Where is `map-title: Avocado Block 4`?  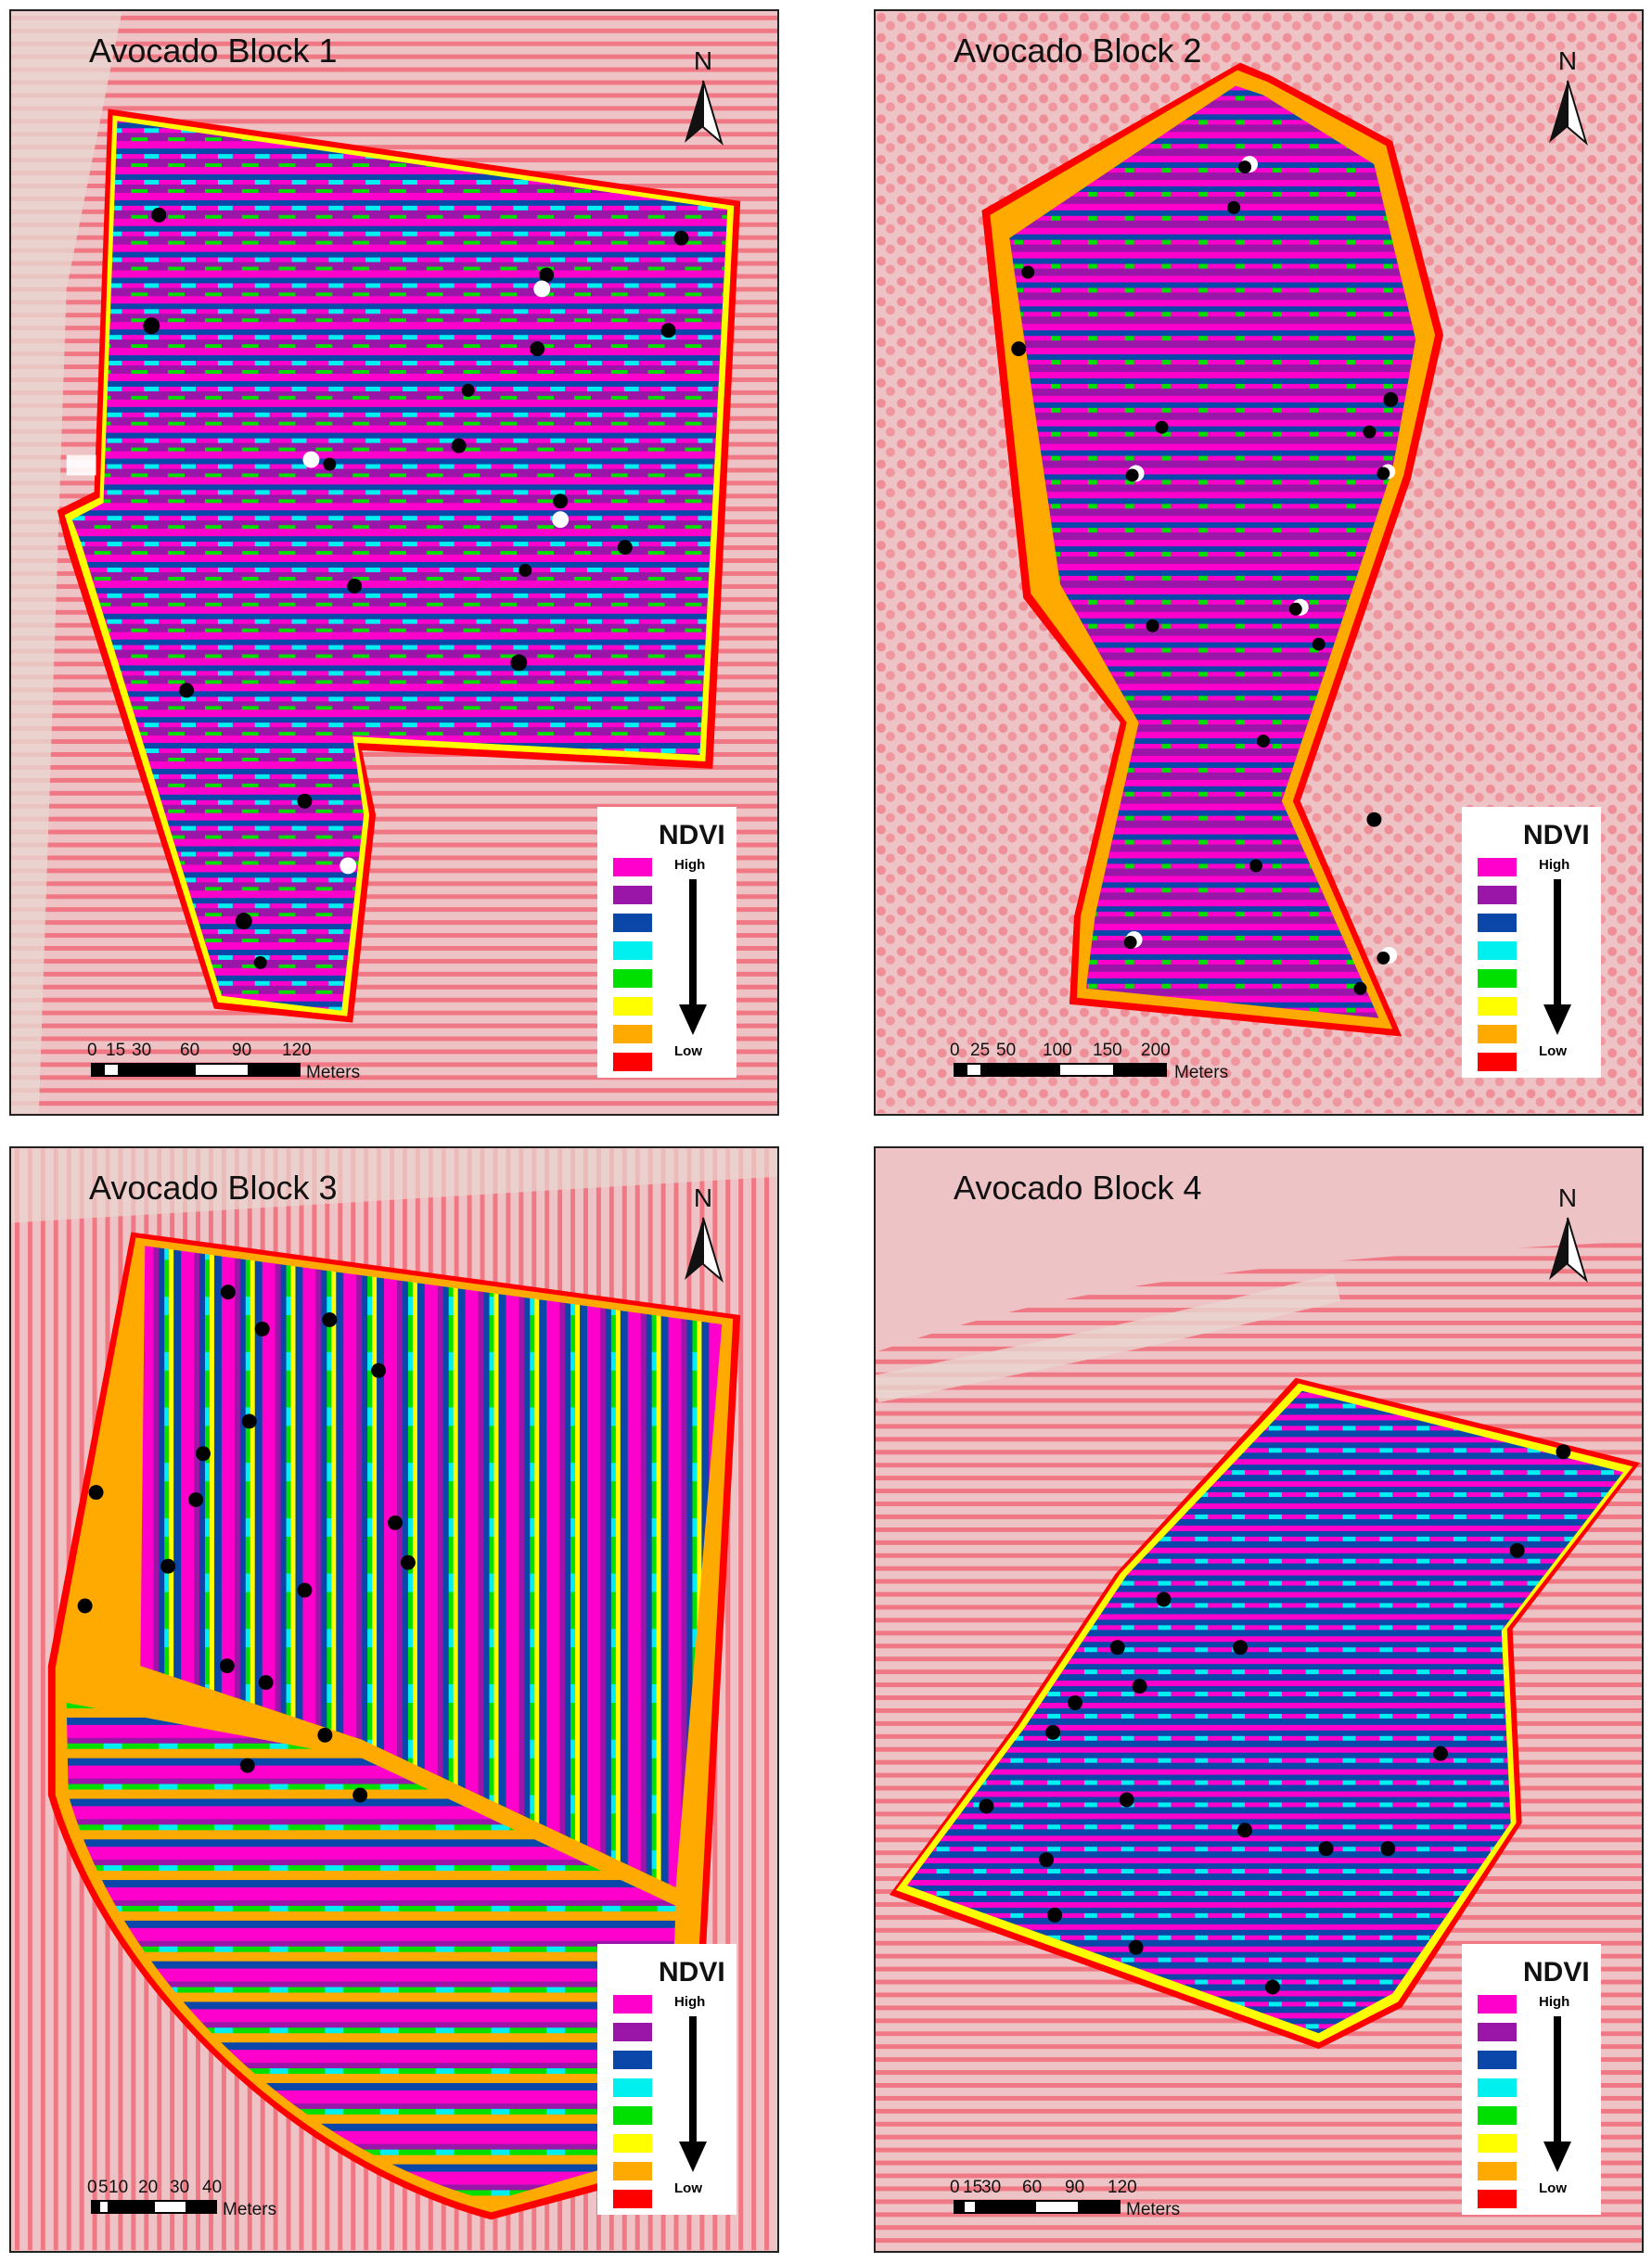 map-title: Avocado Block 4 is located at coordinates (1078, 1188).